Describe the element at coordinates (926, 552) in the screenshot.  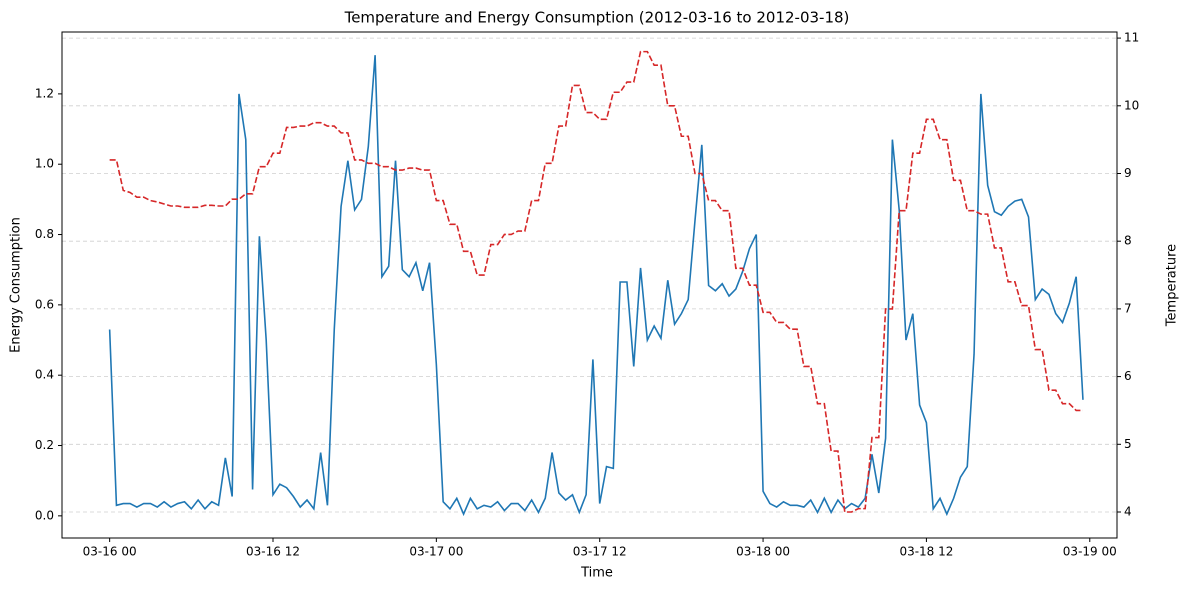
I see `x-tick-label: 03-18 12` at that location.